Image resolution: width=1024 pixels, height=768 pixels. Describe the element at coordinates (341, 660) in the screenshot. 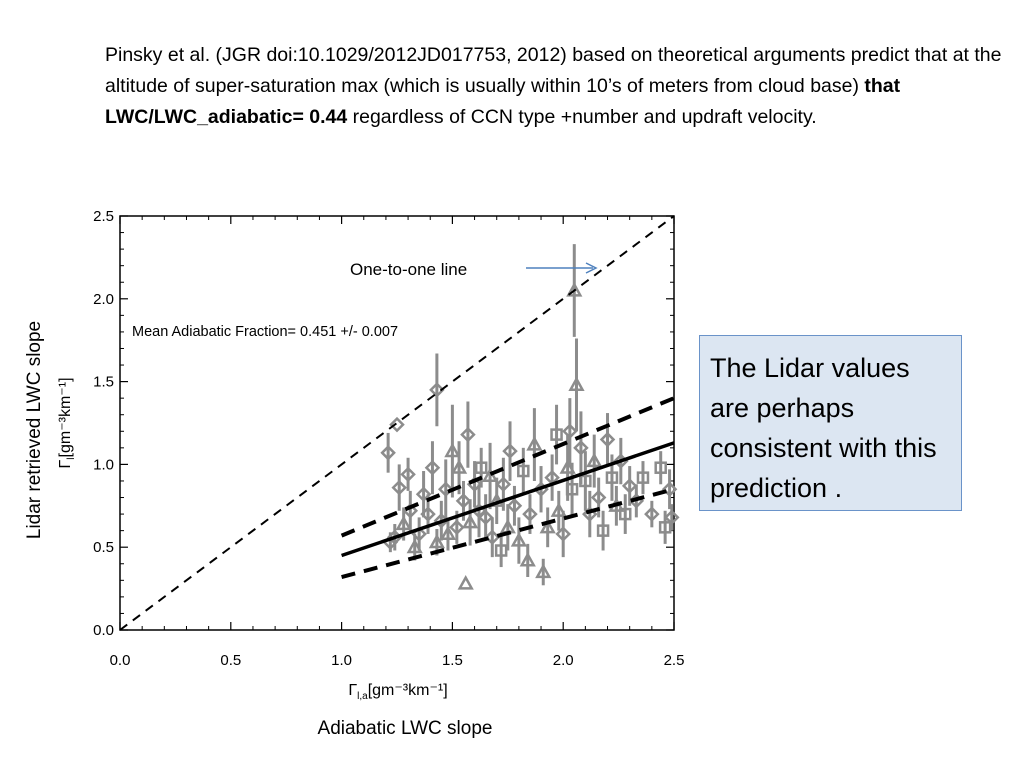

I see `x-tick-label: 1.0` at that location.